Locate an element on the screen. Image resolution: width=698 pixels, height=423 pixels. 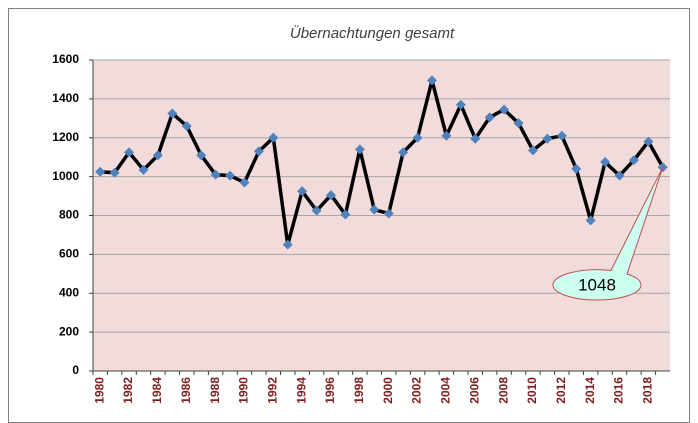
y-tick-label: 1400 is located at coordinates (65, 98).